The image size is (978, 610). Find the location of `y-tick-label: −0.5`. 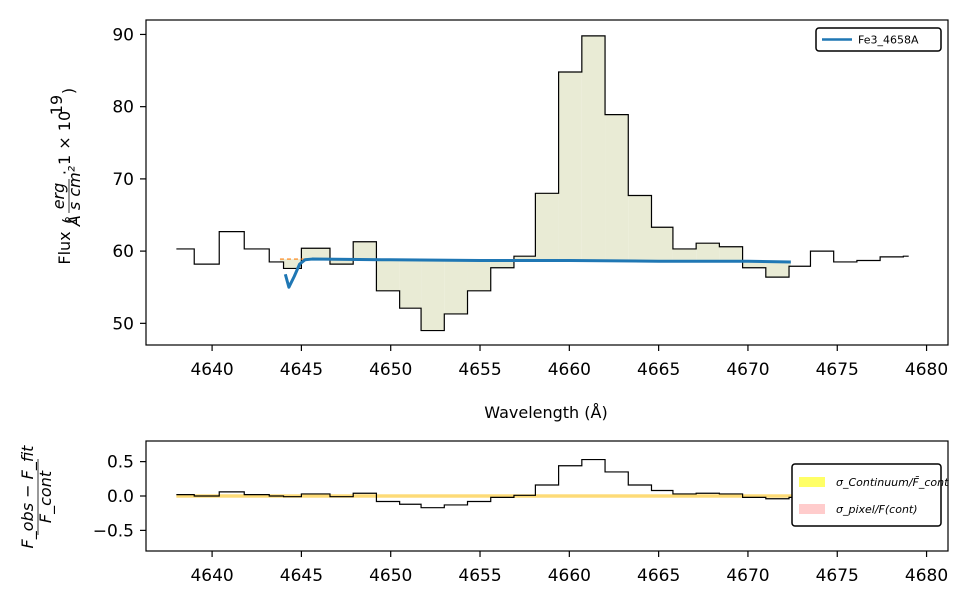

y-tick-label: −0.5 is located at coordinates (113, 531).